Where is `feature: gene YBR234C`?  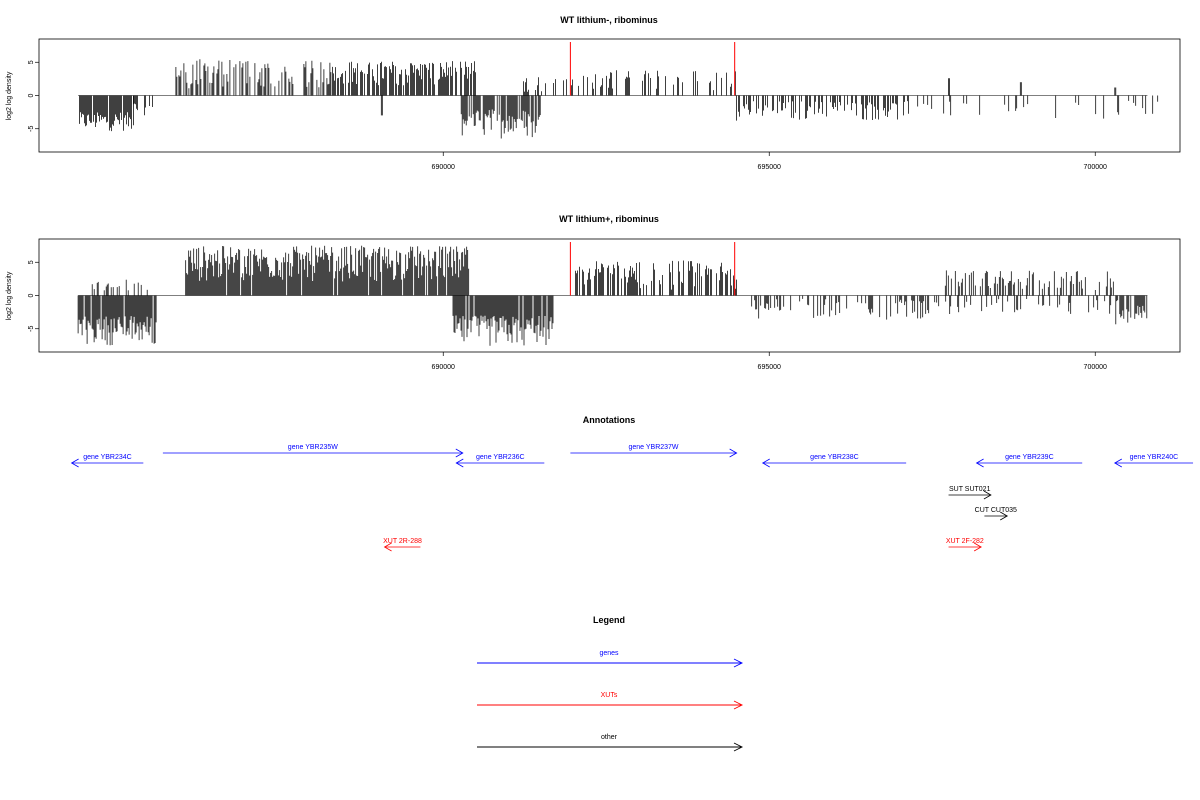
feature: gene YBR234C is located at coordinates (107, 461).